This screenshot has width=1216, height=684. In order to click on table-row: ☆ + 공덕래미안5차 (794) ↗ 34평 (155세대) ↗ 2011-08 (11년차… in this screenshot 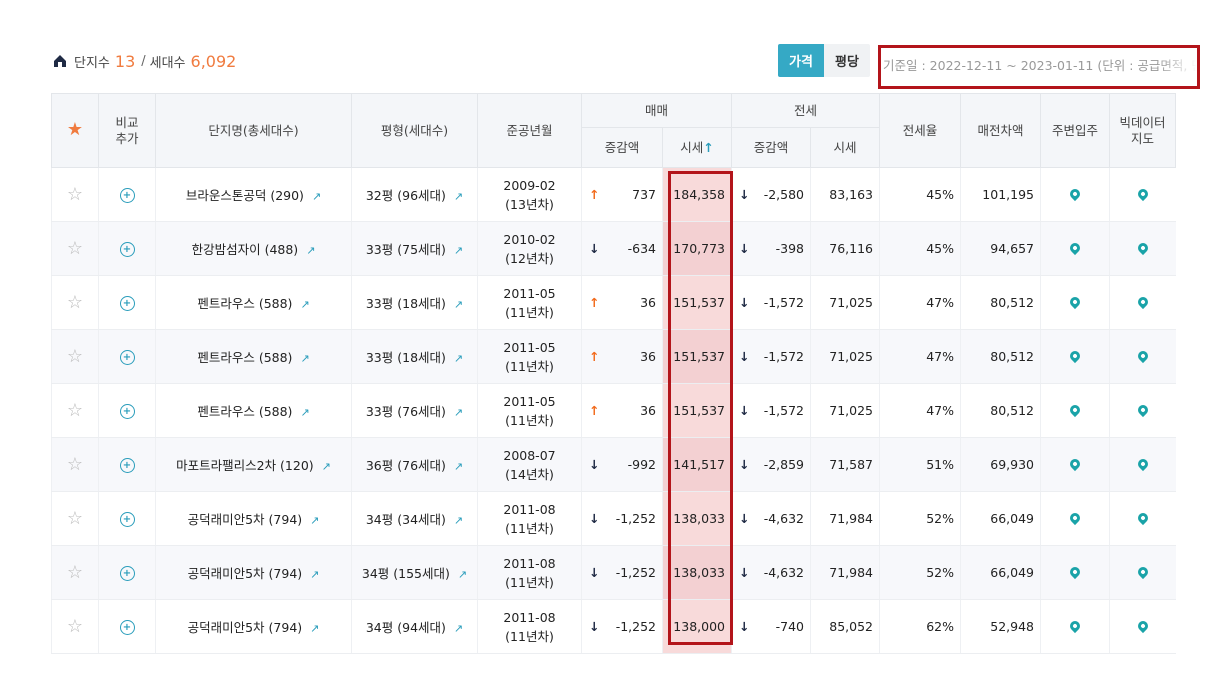, I will do `click(613, 572)`.